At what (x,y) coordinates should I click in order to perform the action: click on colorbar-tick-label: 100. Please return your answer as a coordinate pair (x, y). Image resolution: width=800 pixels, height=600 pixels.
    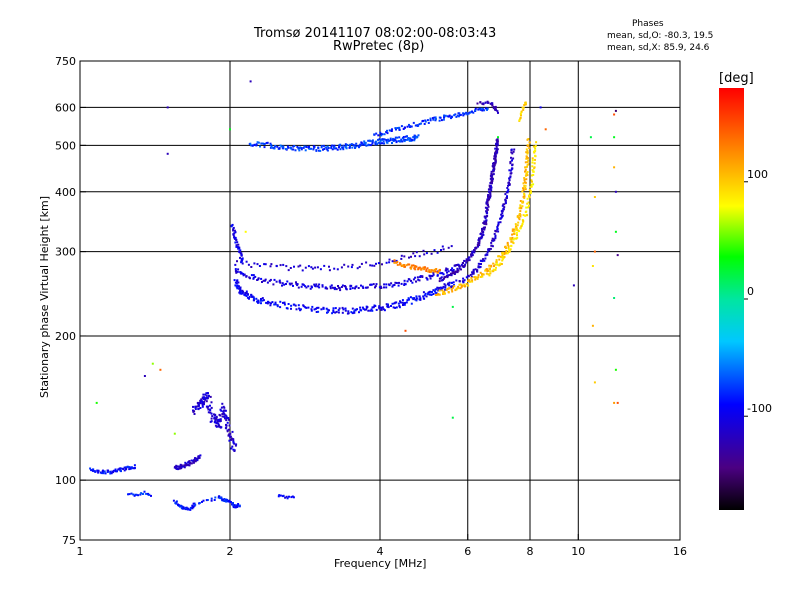
    Looking at the image, I should click on (757, 174).